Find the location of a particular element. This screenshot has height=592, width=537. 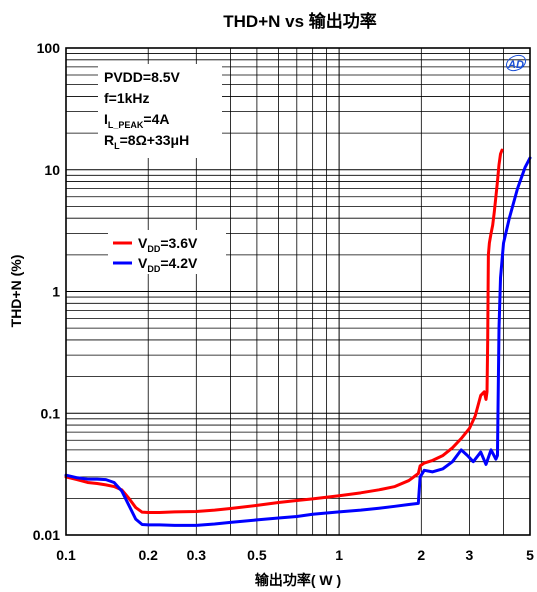

logo-text: AD is located at coordinates (515, 65).